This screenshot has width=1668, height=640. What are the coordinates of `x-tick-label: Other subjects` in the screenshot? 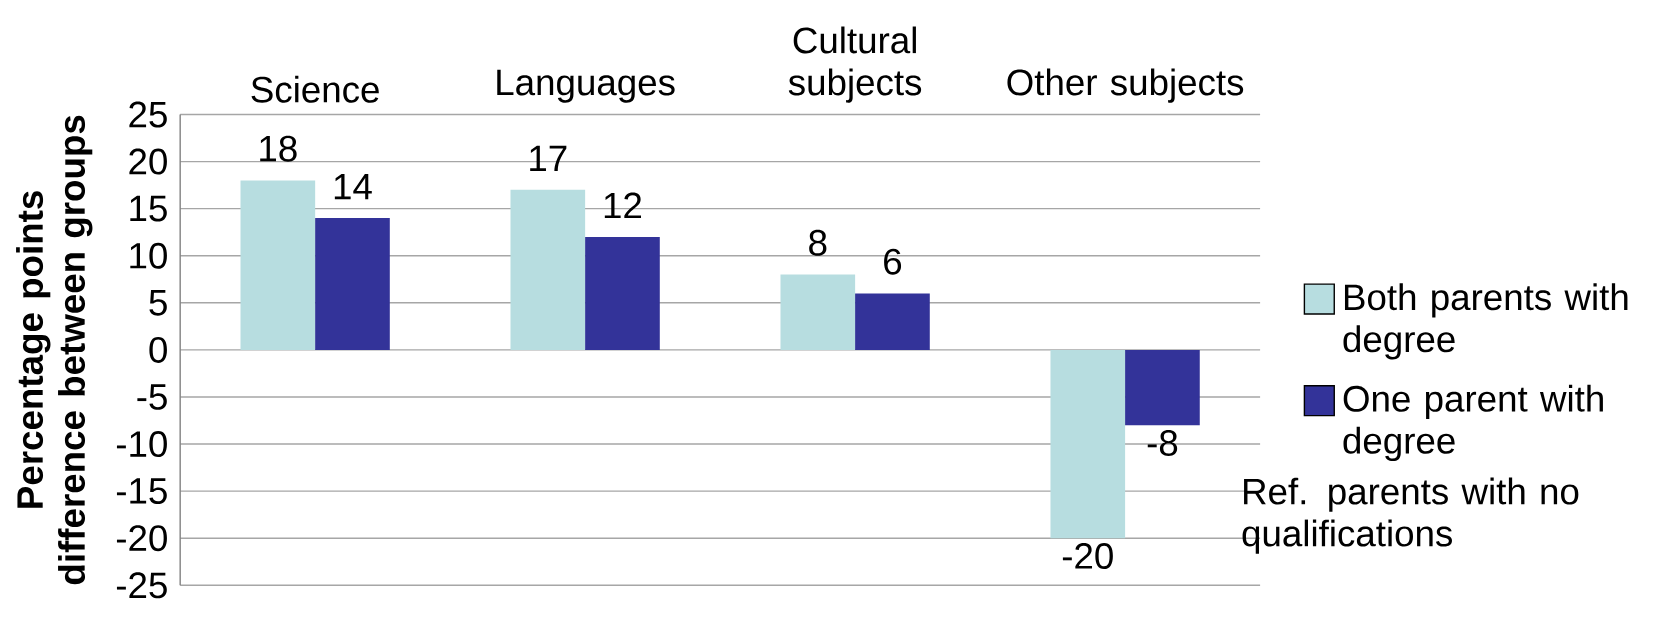 It's located at (1125, 85).